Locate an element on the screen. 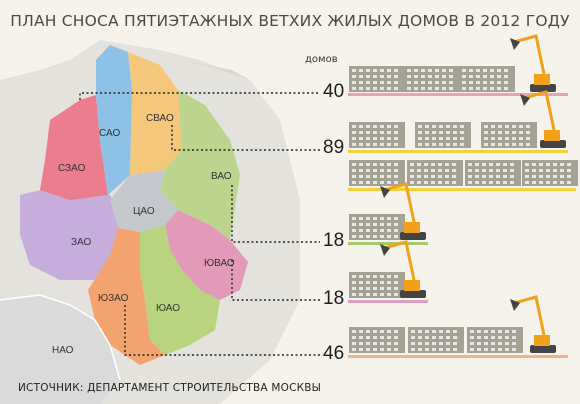 This screenshot has width=580, height=404. unit-label: домов is located at coordinates (321, 59).